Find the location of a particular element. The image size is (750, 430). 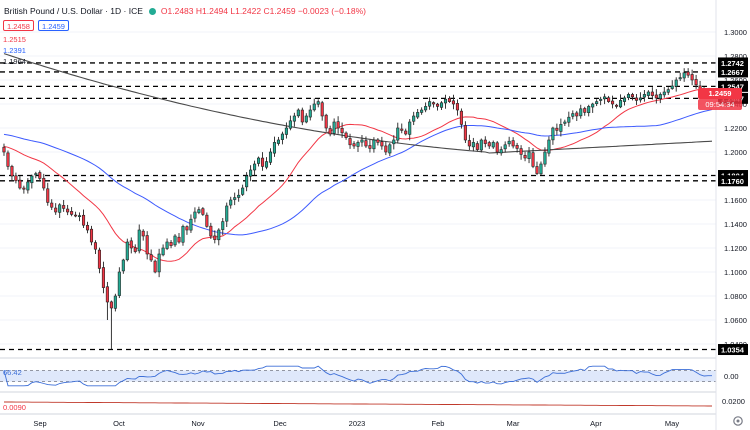

y-tick-label: 1.2200 is located at coordinates (735, 128).